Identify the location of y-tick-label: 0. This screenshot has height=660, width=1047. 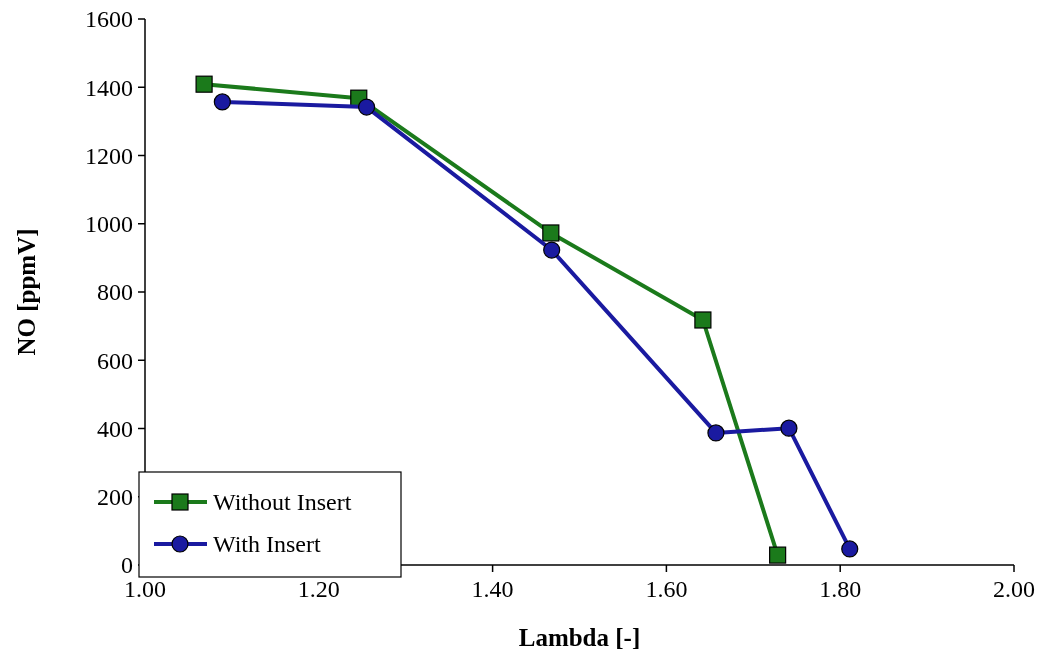
(127, 565).